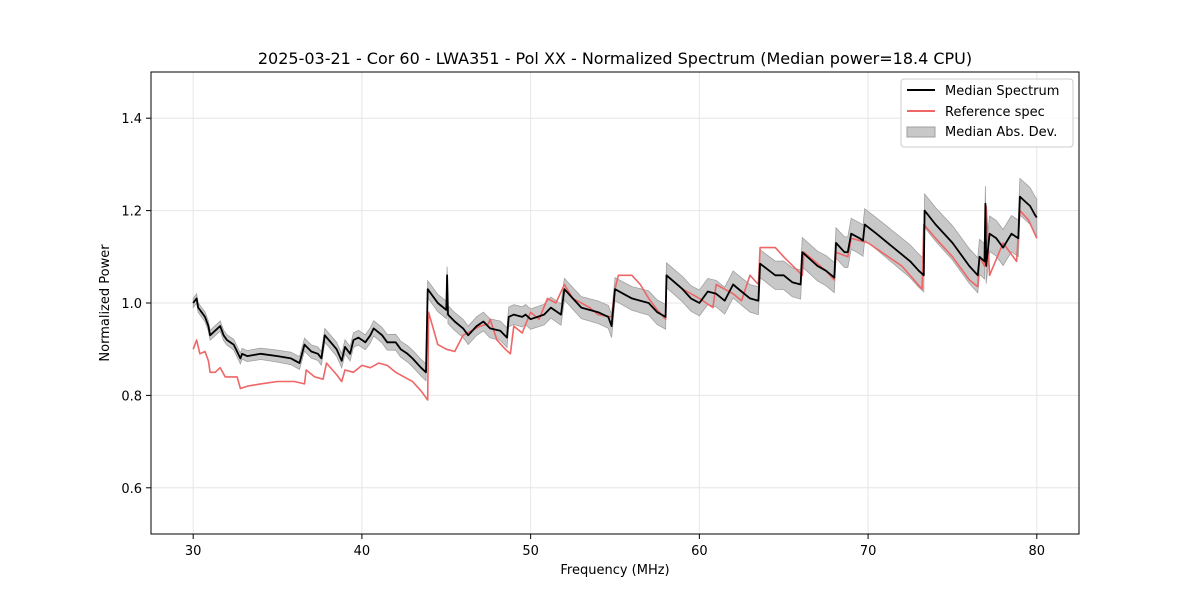  I want to click on legend-mad-swatch, so click(921, 132).